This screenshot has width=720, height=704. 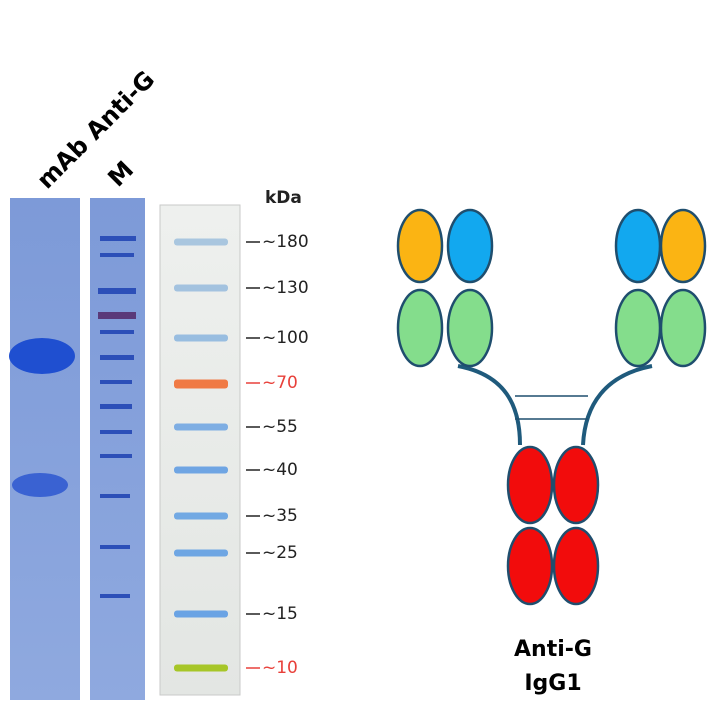 What do you see at coordinates (280, 614) in the screenshot?
I see `marker-label: ~15` at bounding box center [280, 614].